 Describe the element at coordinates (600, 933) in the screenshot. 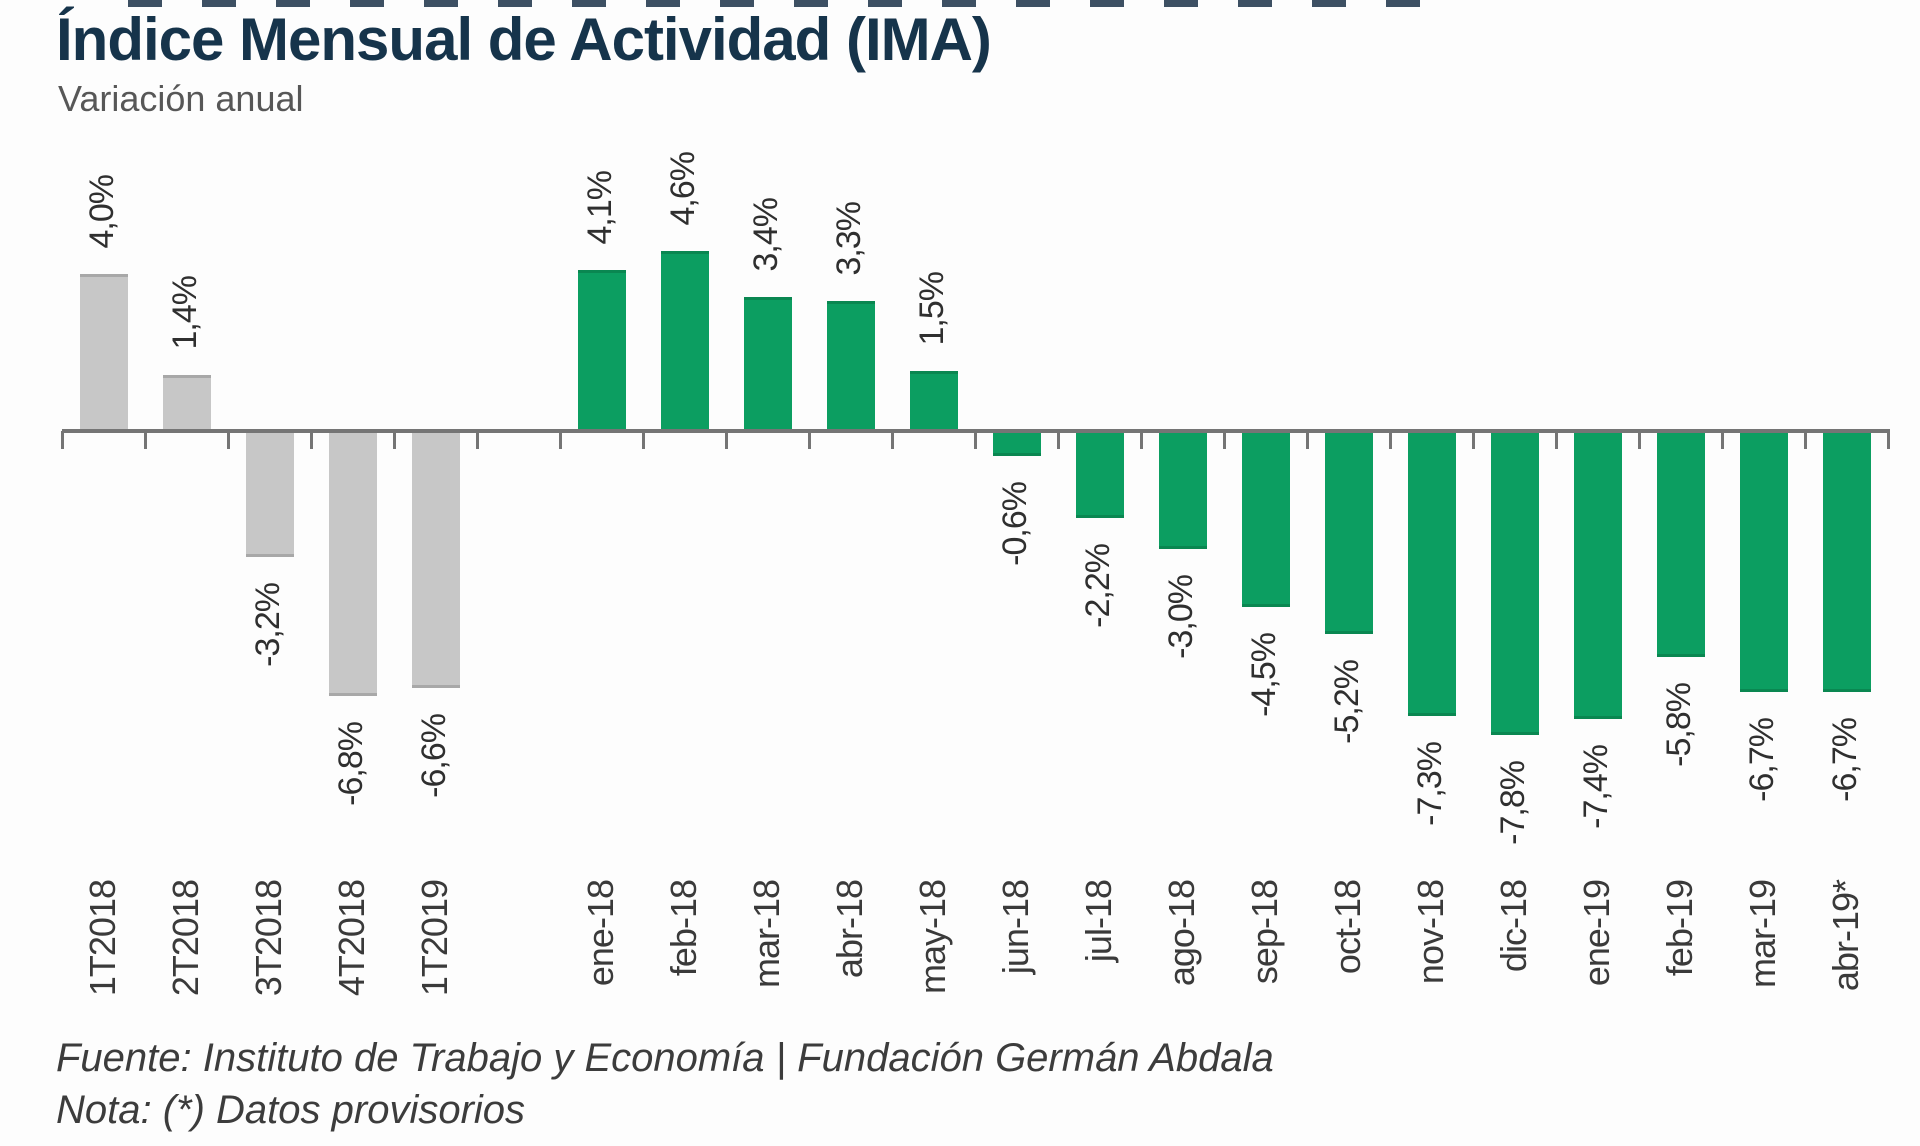

I see `x-label-ene-18: ene-18` at that location.